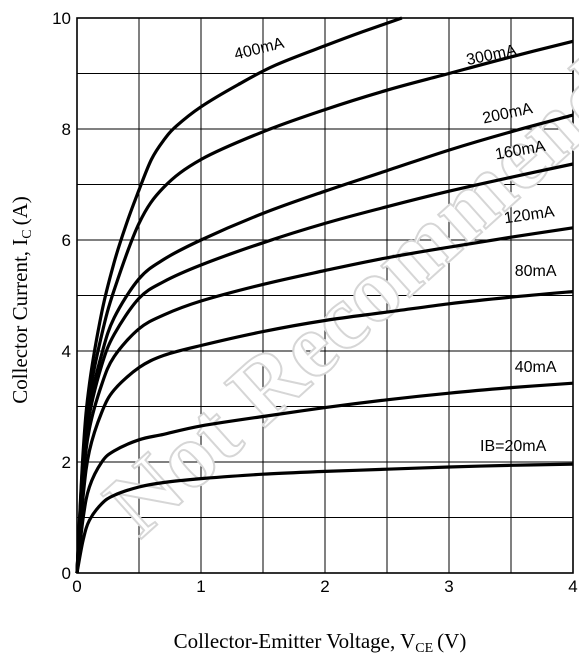 This screenshot has height=661, width=579. Describe the element at coordinates (200, 586) in the screenshot. I see `x-tick-label: 1` at that location.